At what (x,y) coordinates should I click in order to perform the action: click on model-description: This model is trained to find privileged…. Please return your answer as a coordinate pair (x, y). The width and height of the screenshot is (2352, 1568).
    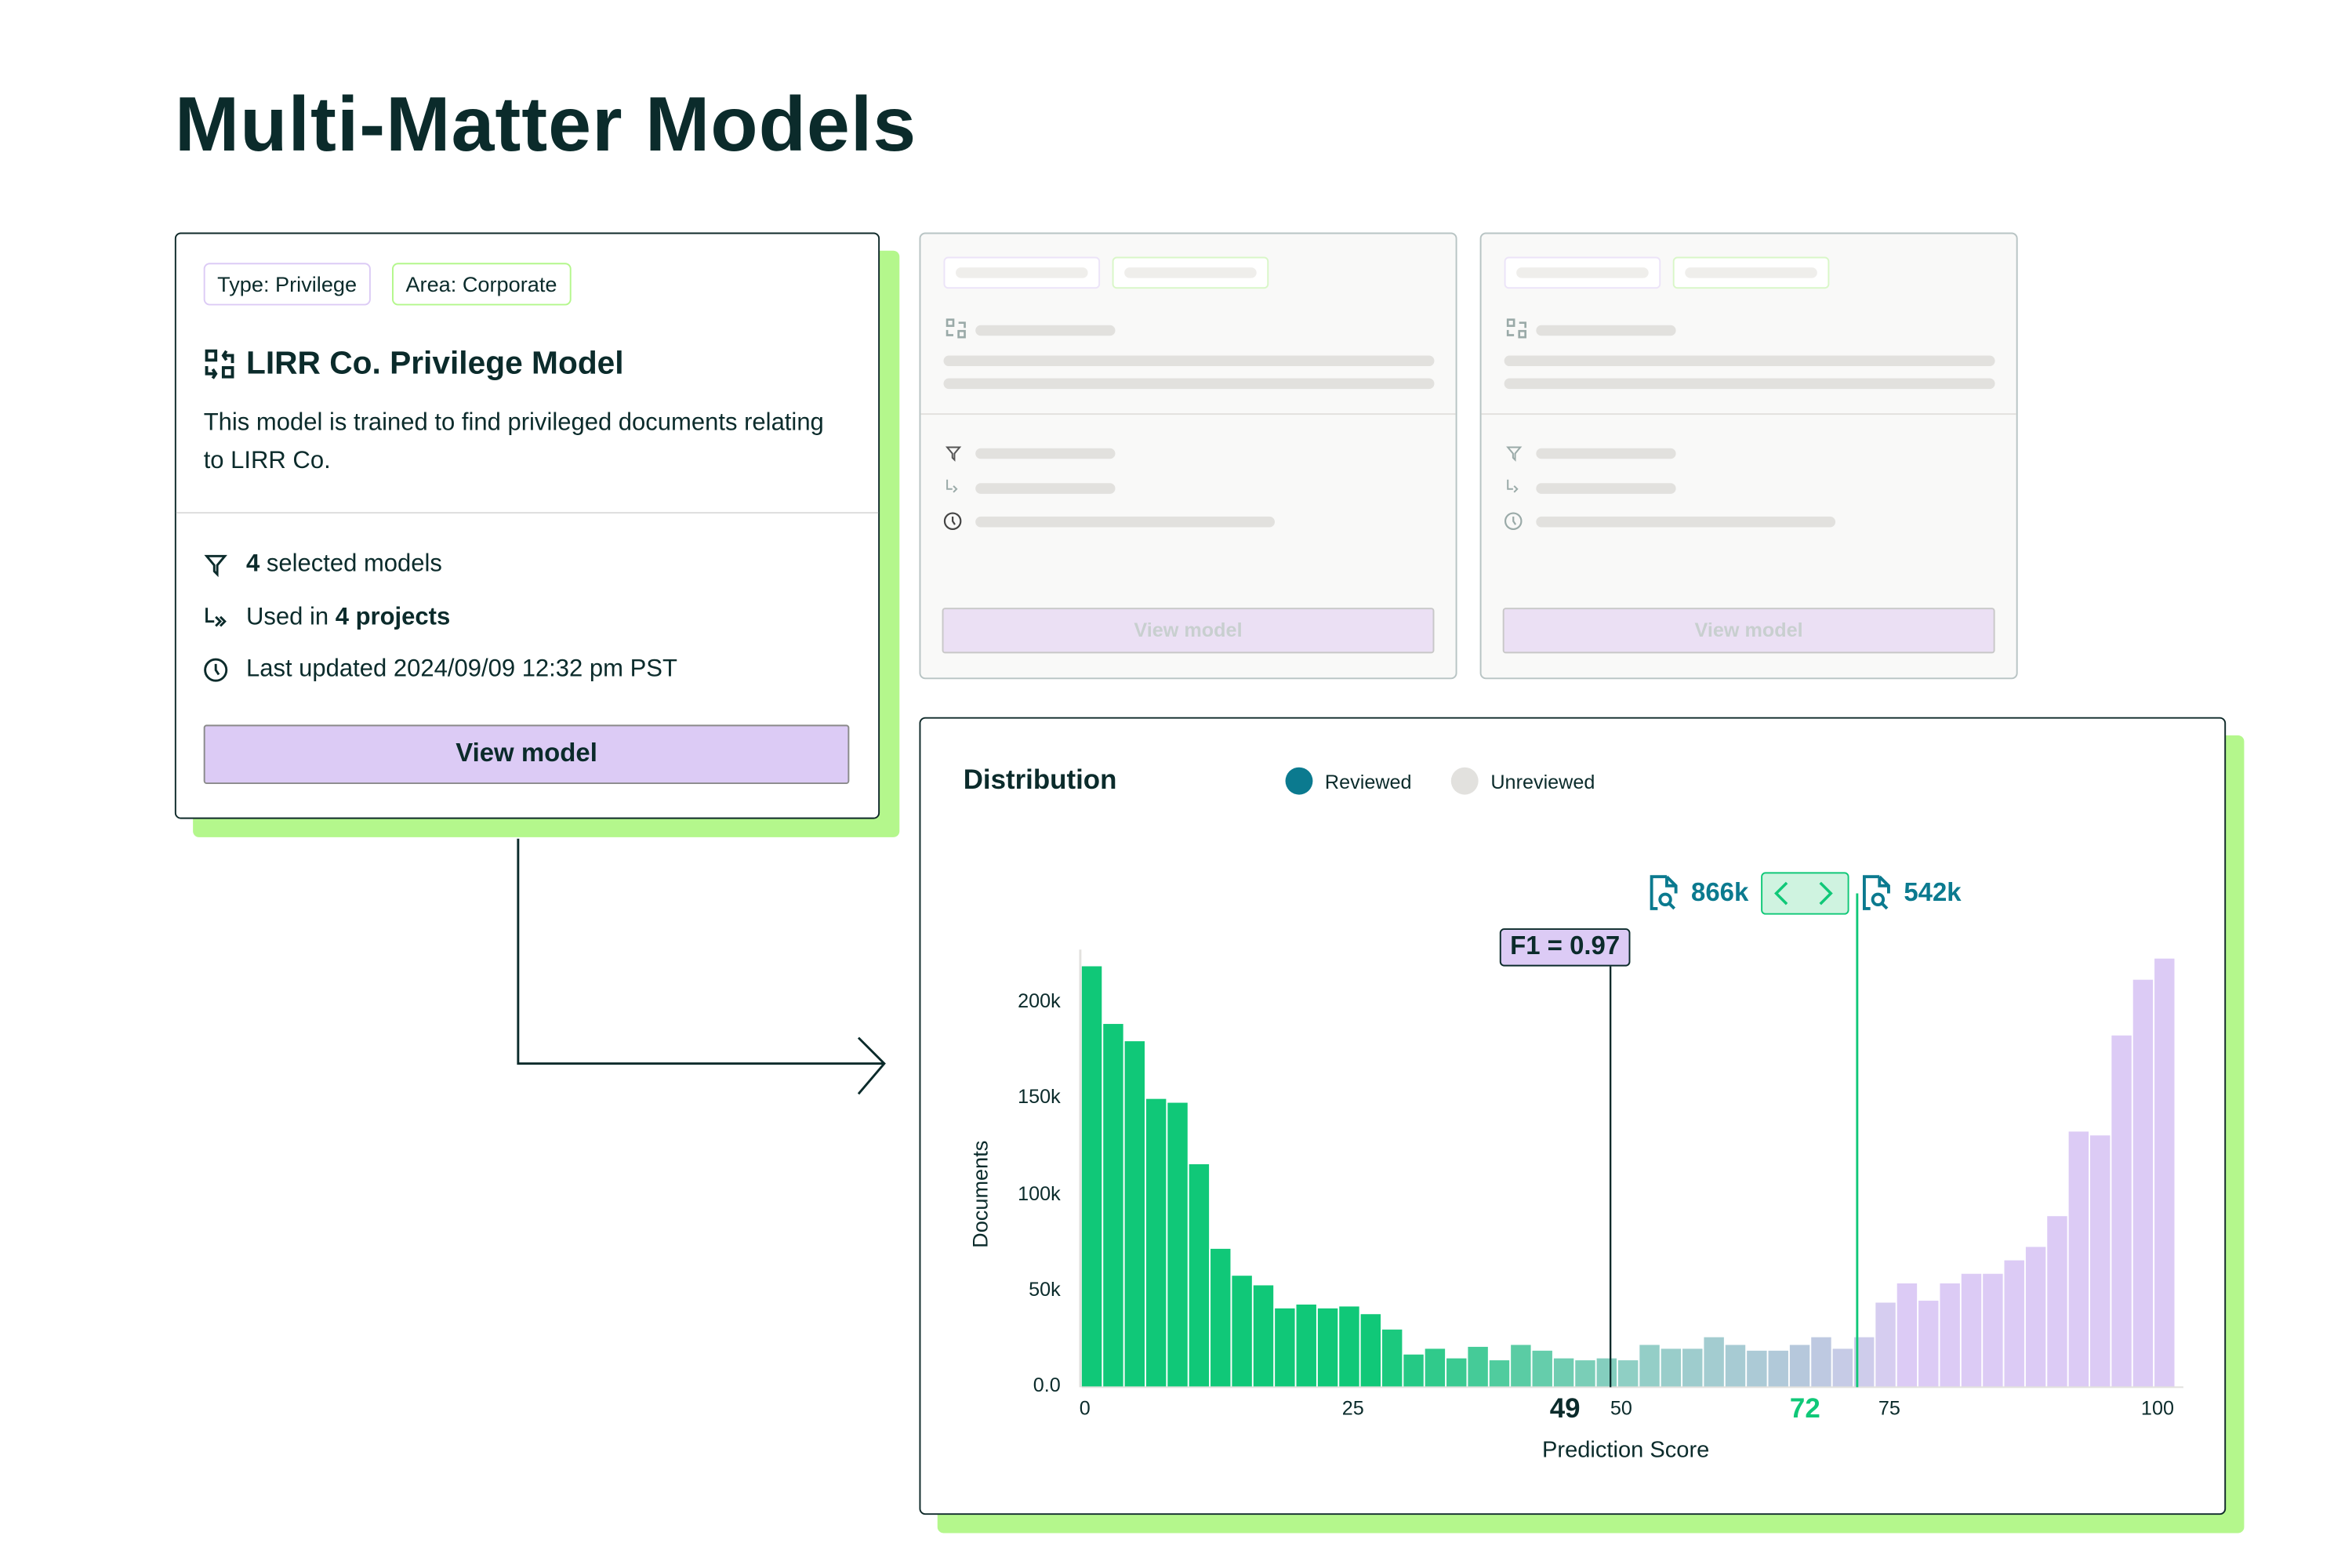
    Looking at the image, I should click on (513, 442).